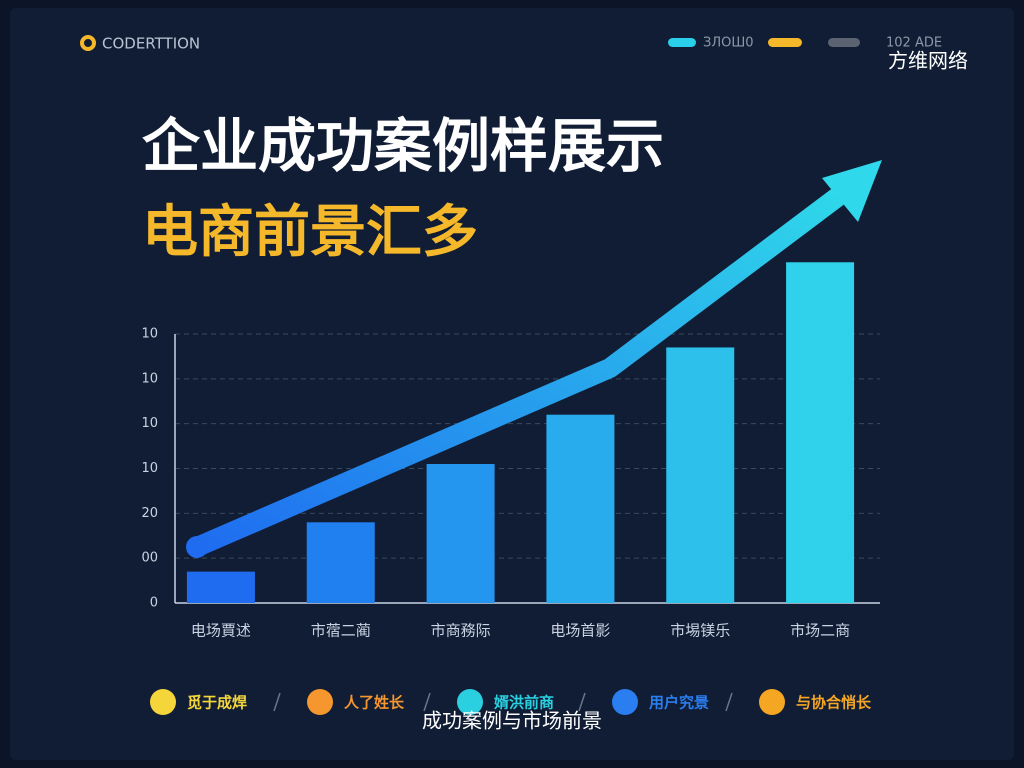 Image resolution: width=1024 pixels, height=768 pixels. I want to click on x-tick-label: 电场首影, so click(580, 631).